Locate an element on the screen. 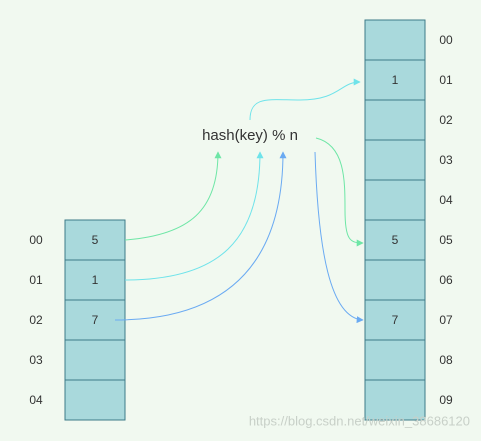 The image size is (481, 441). index-label: 05 is located at coordinates (446, 240).